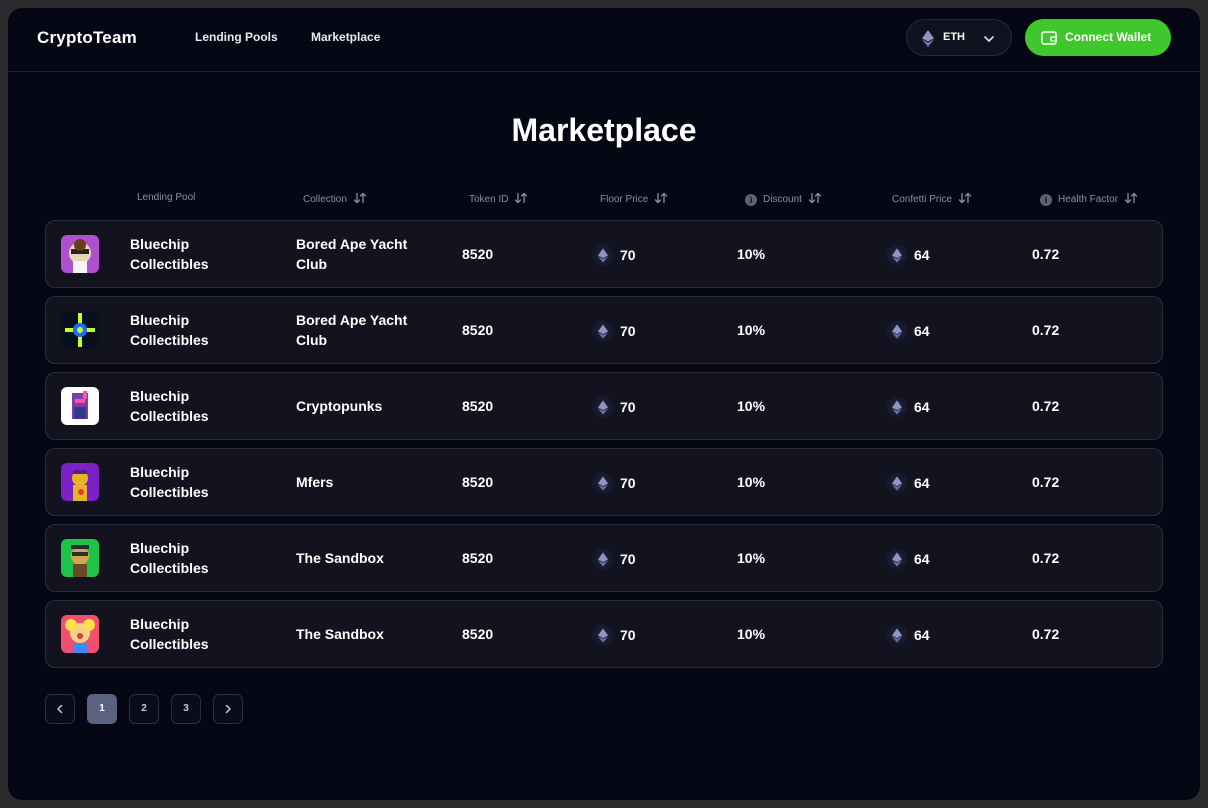  I want to click on nav-marketplace: Marketplace, so click(346, 37).